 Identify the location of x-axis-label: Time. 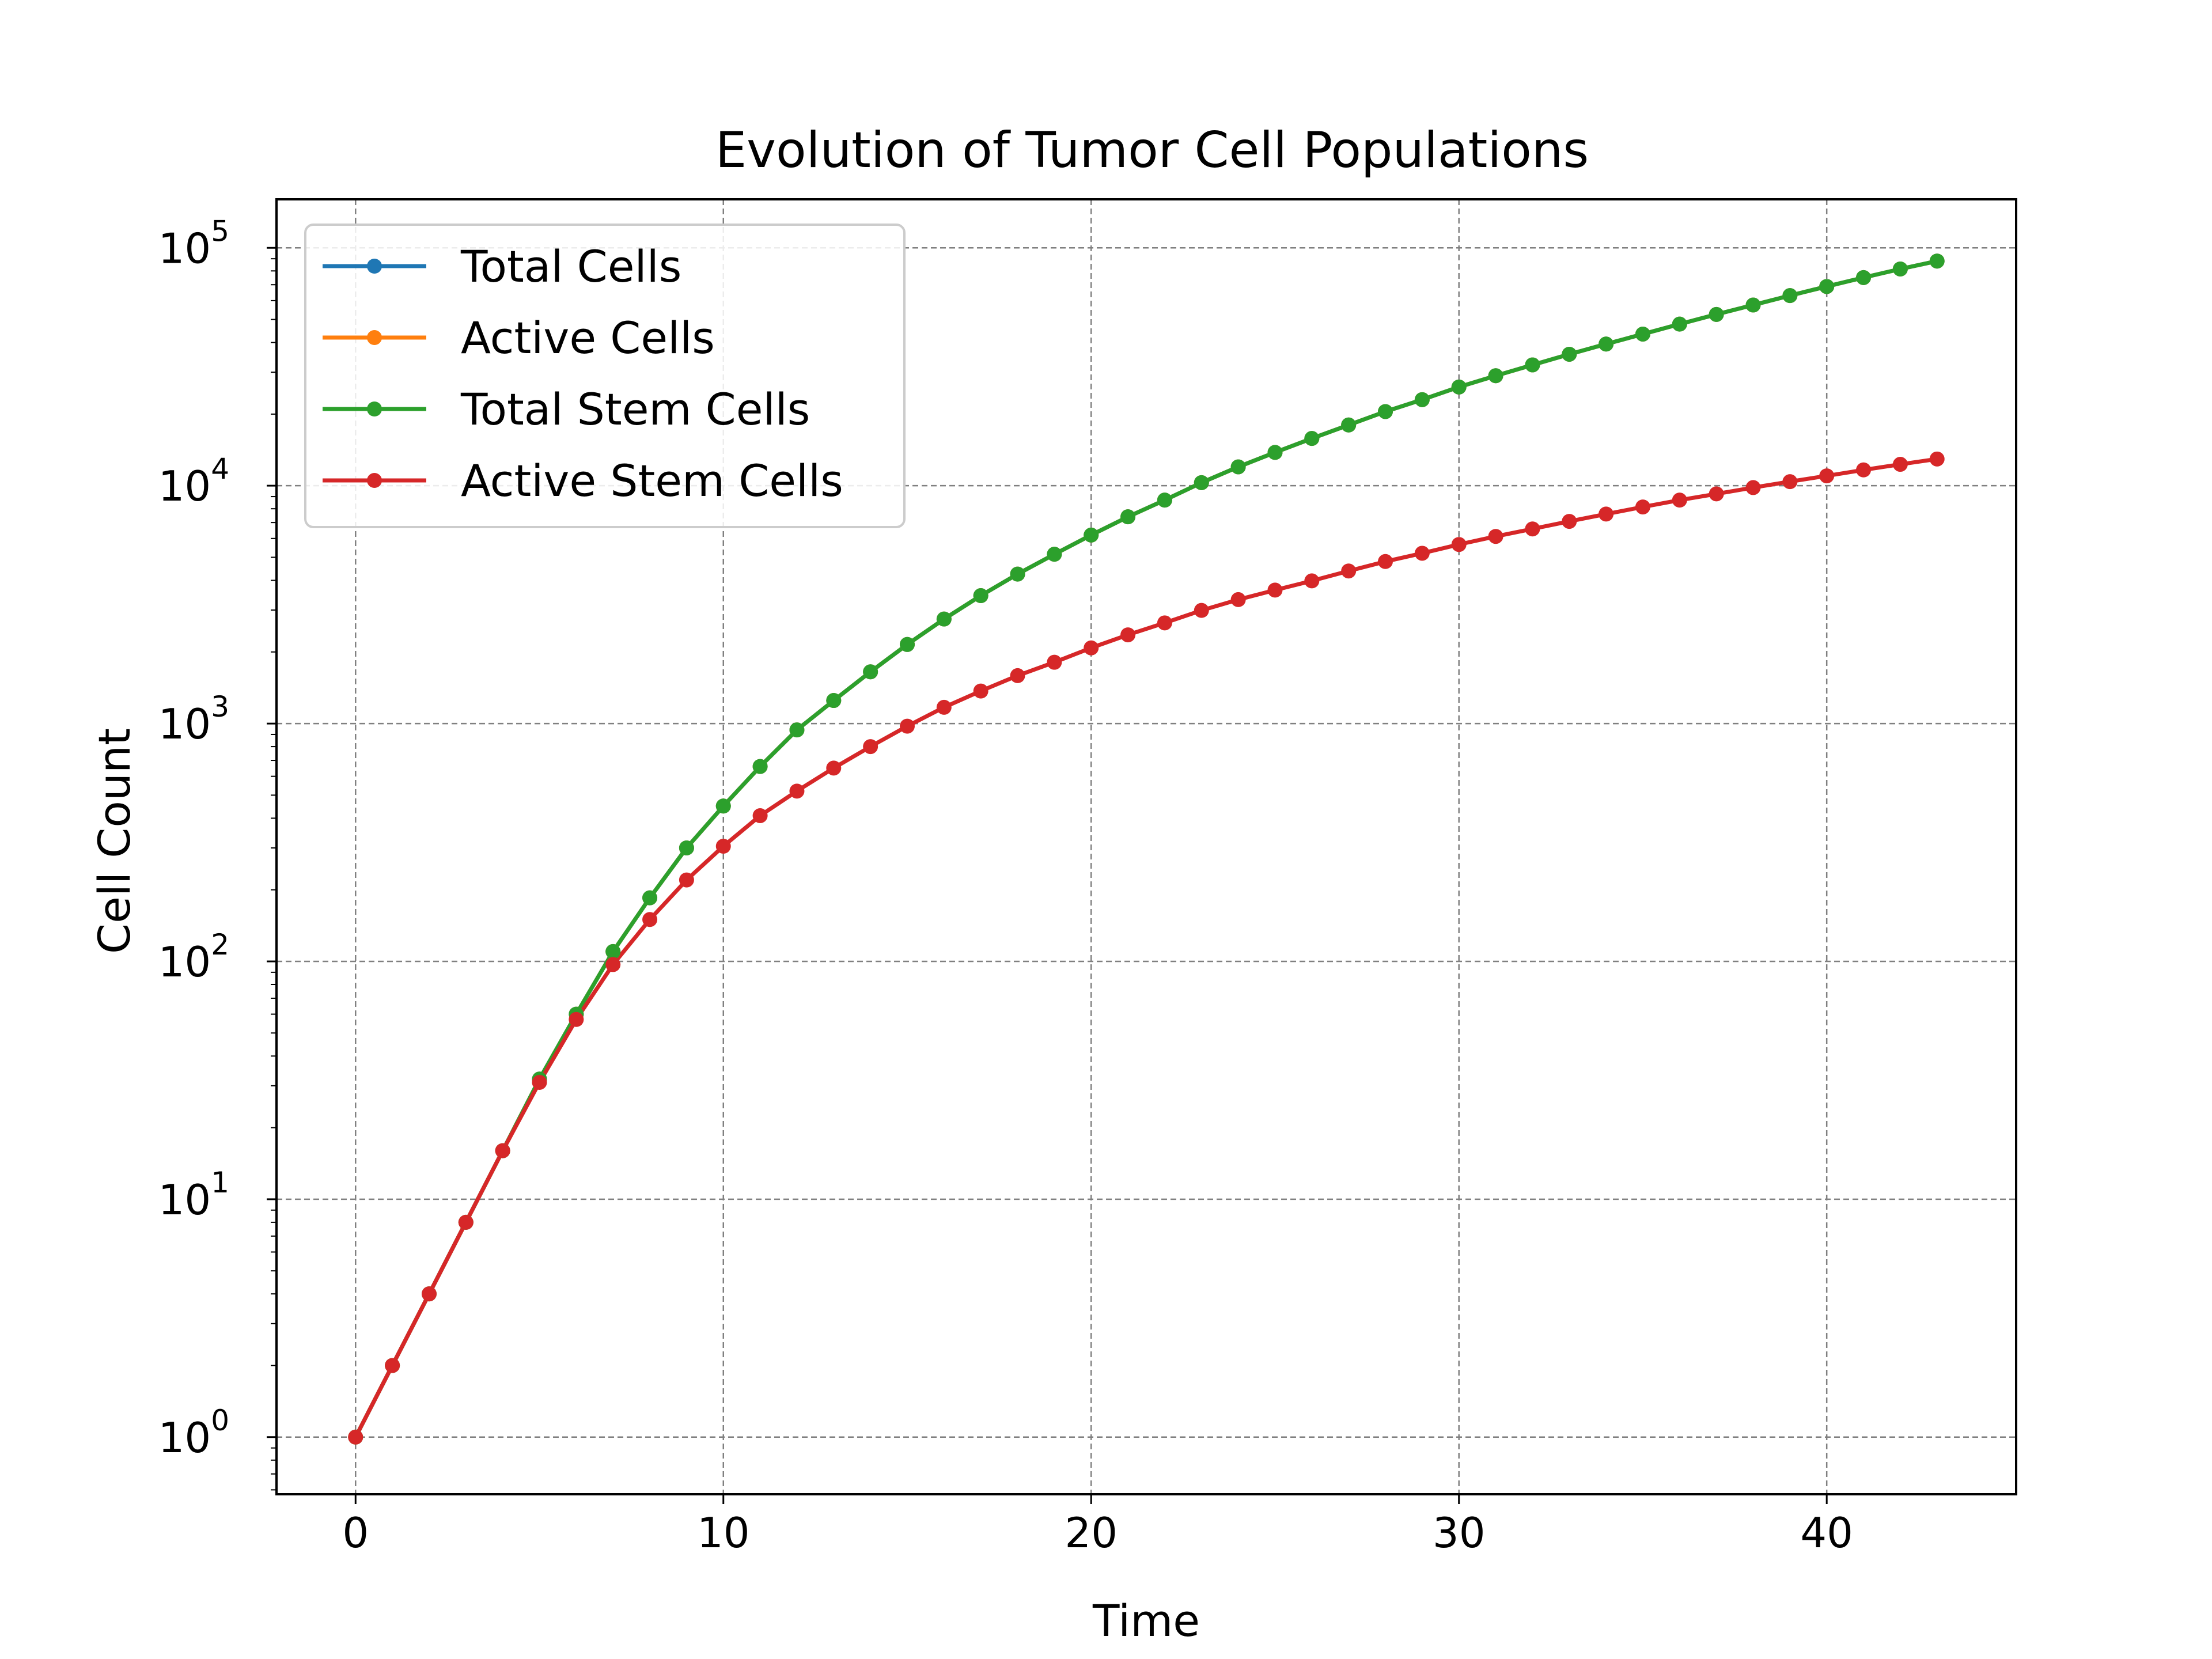
(1146, 1620).